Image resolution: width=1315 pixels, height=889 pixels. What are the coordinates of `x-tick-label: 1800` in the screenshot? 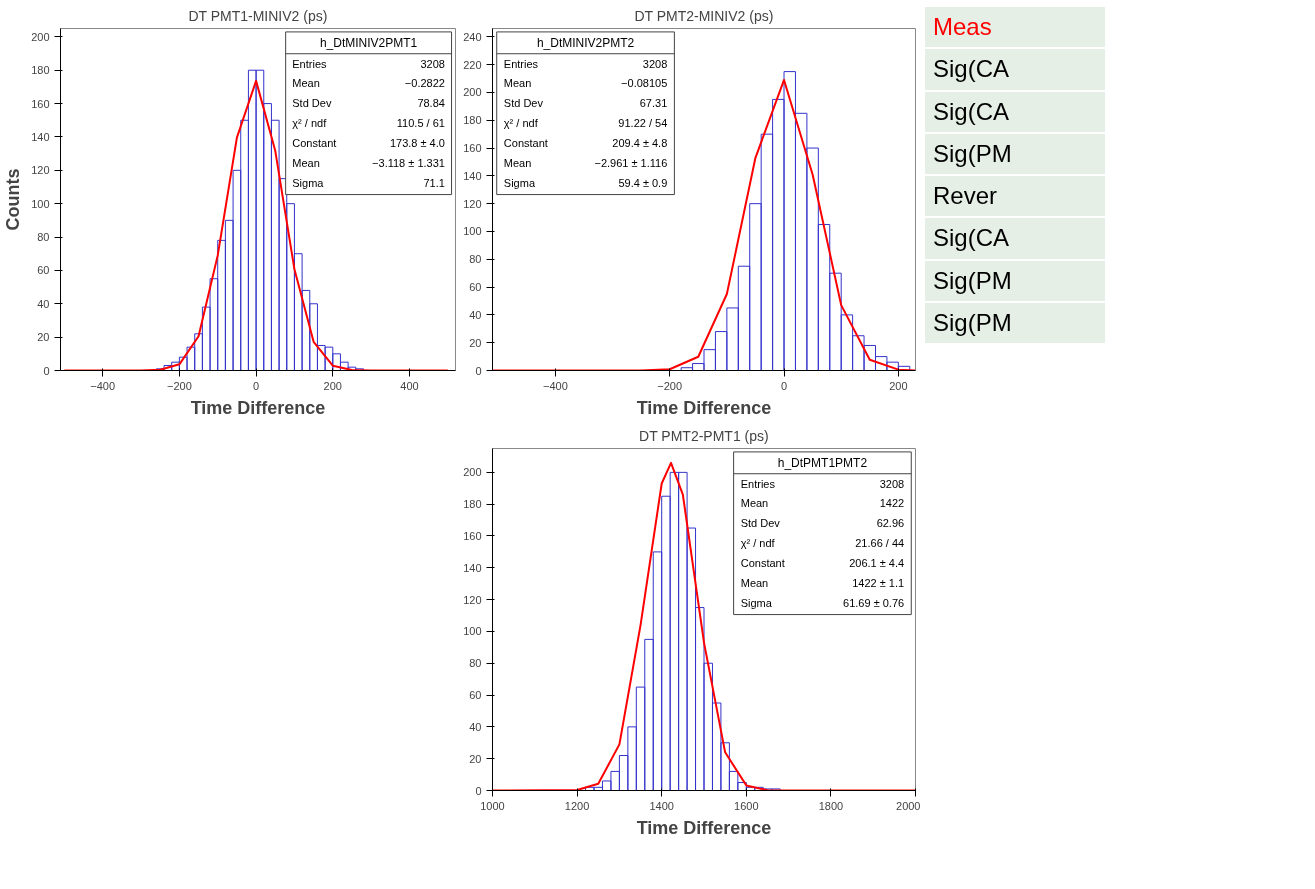 It's located at (831, 805).